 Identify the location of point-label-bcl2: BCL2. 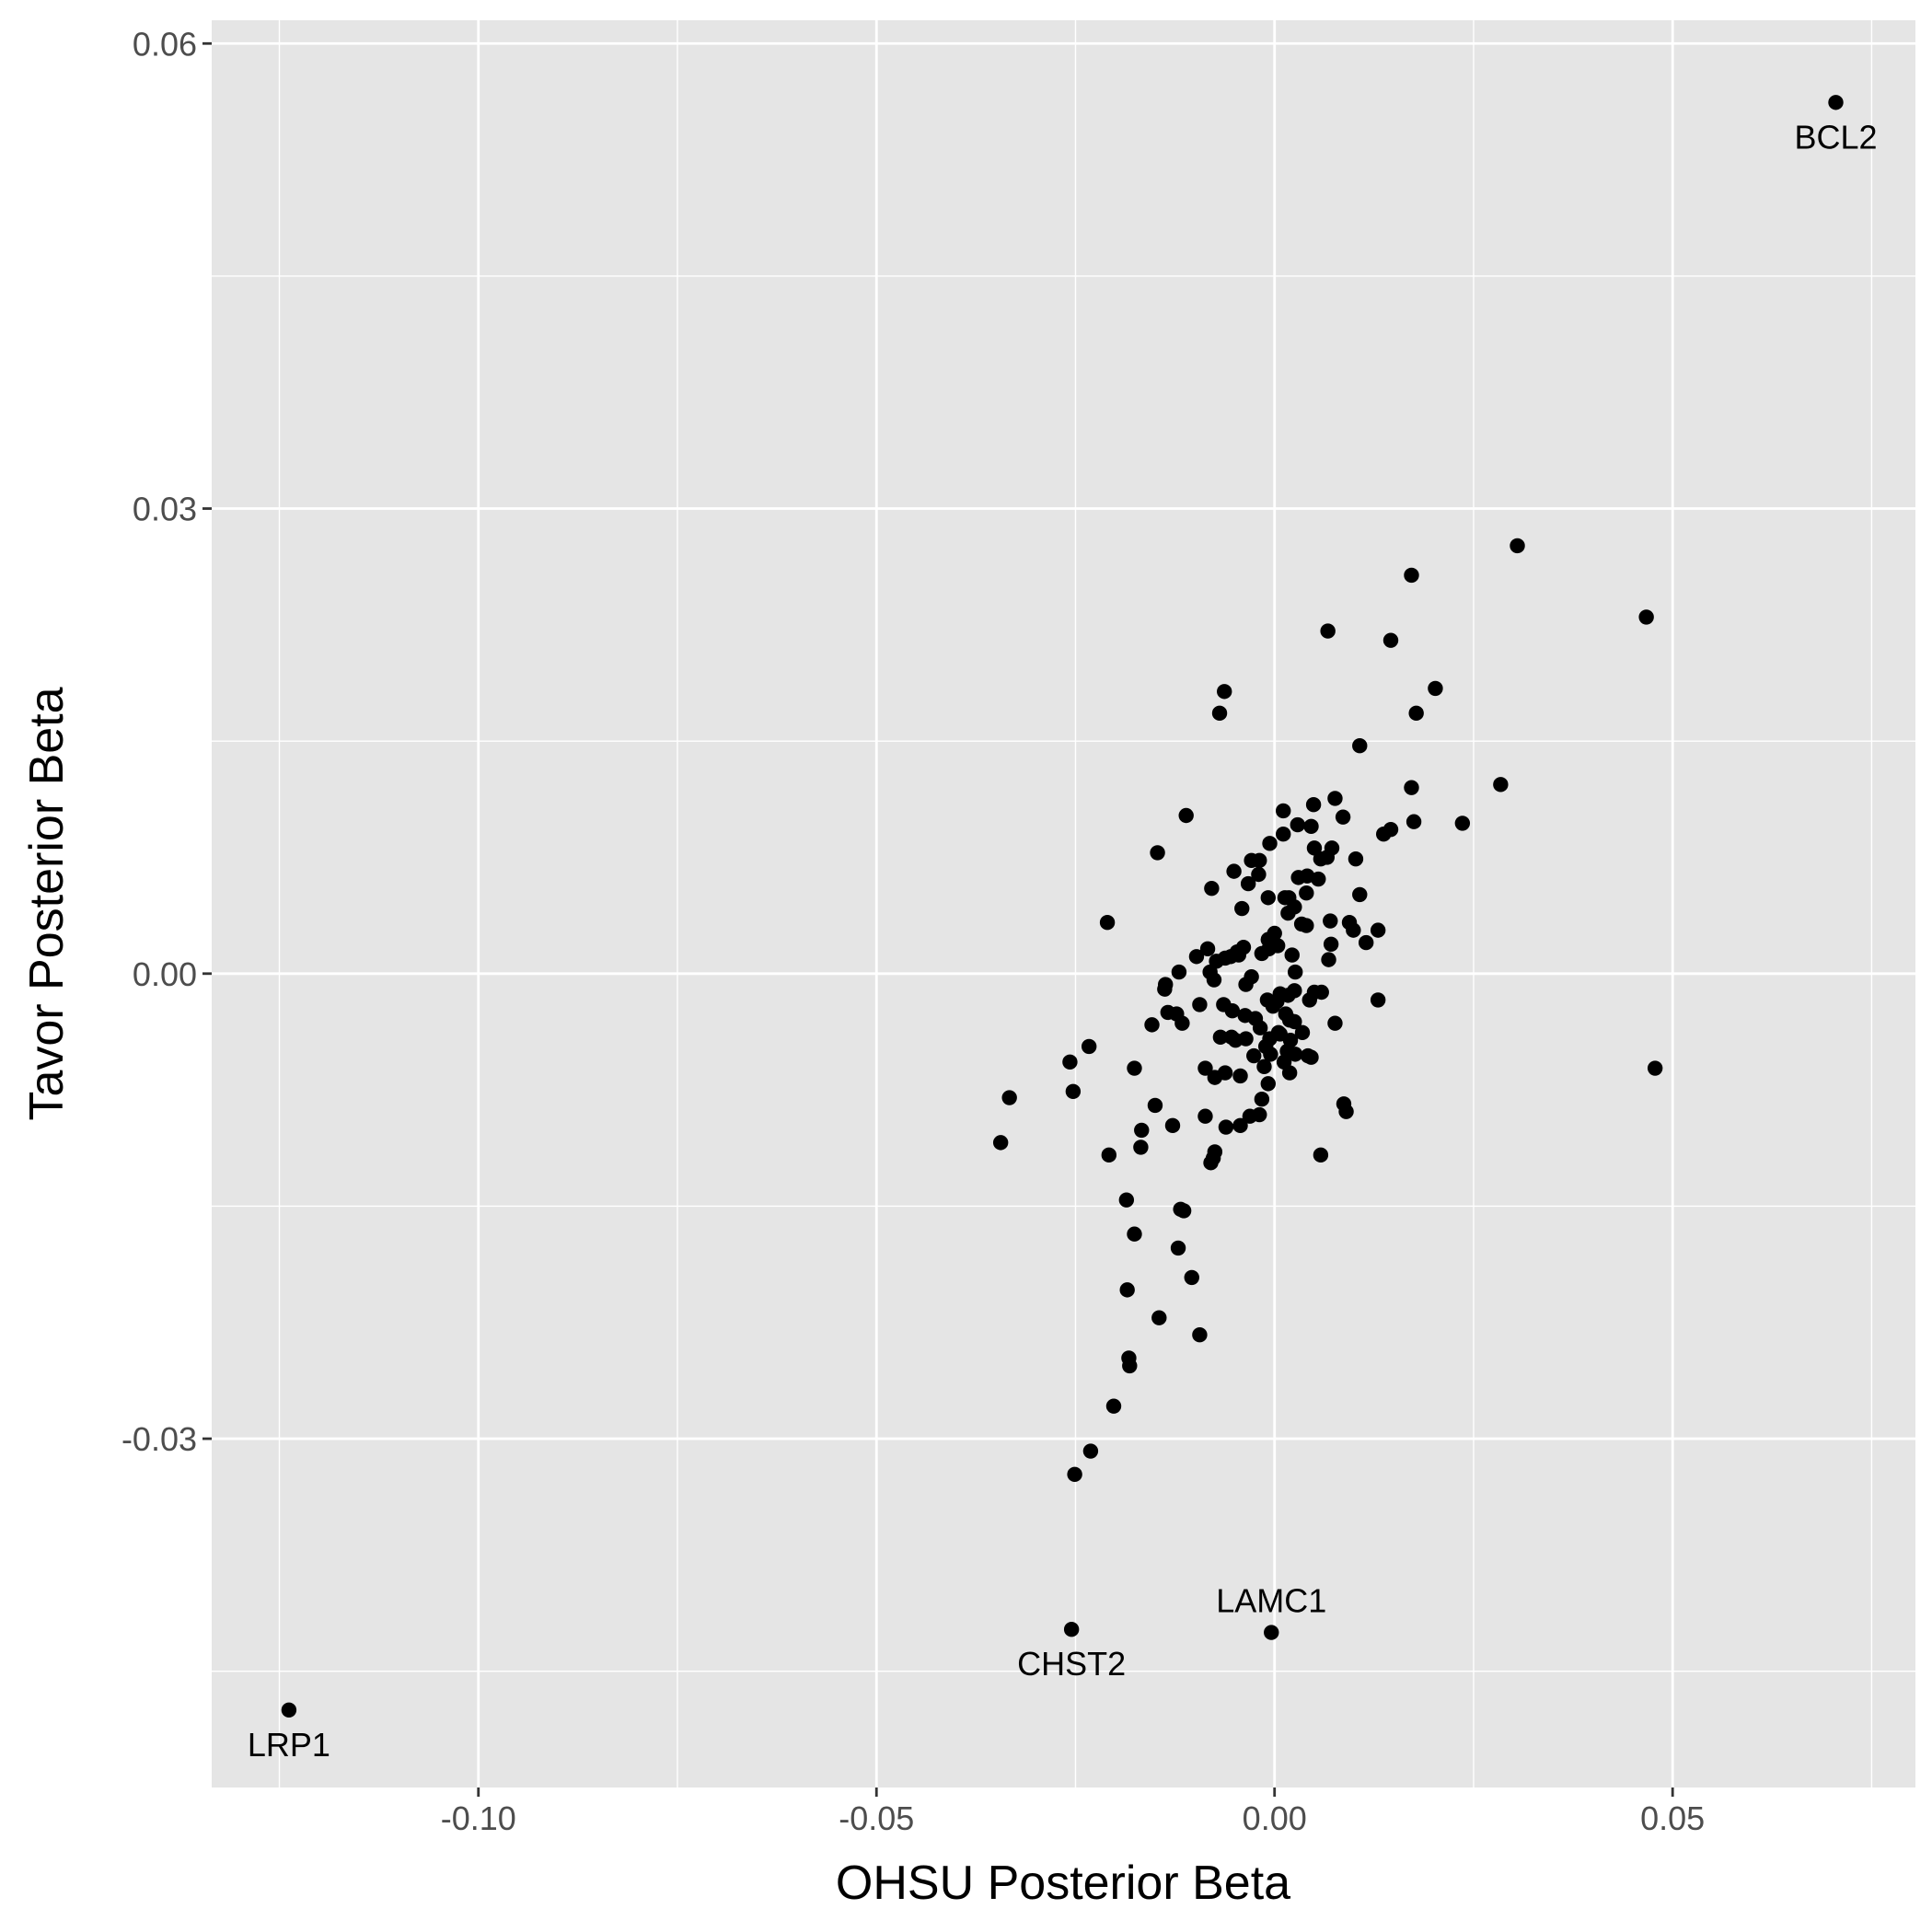
(1836, 137).